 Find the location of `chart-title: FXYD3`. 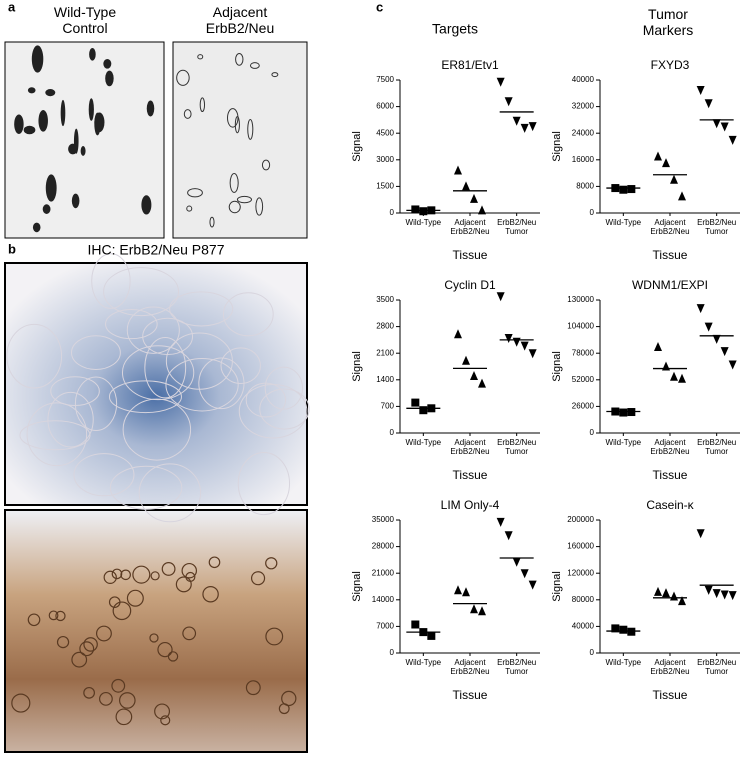

chart-title: FXYD3 is located at coordinates (670, 65).